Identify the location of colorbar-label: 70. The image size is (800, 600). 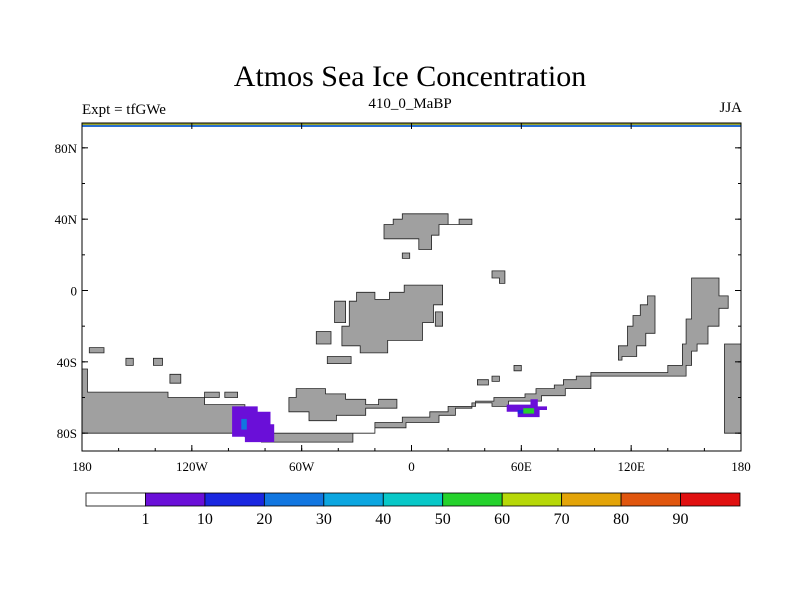
(562, 519).